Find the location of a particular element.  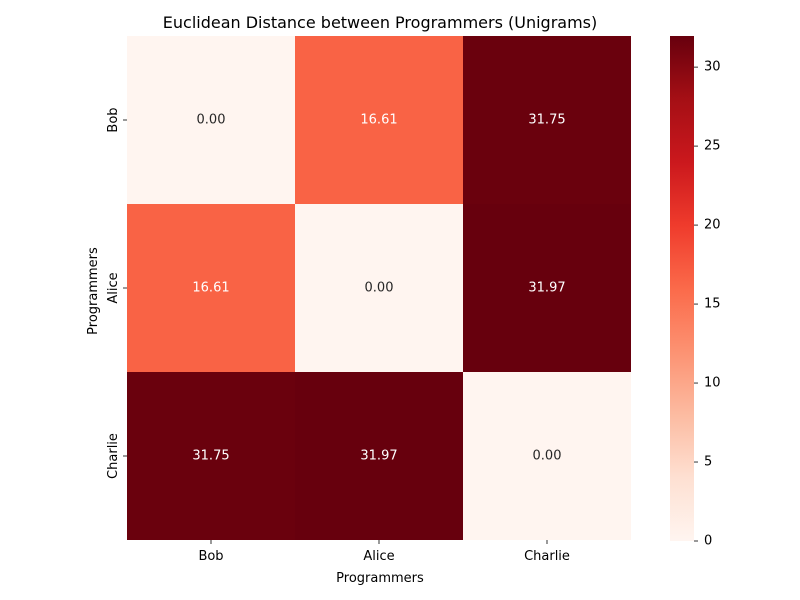

x-tick-label: Bob is located at coordinates (210, 556).